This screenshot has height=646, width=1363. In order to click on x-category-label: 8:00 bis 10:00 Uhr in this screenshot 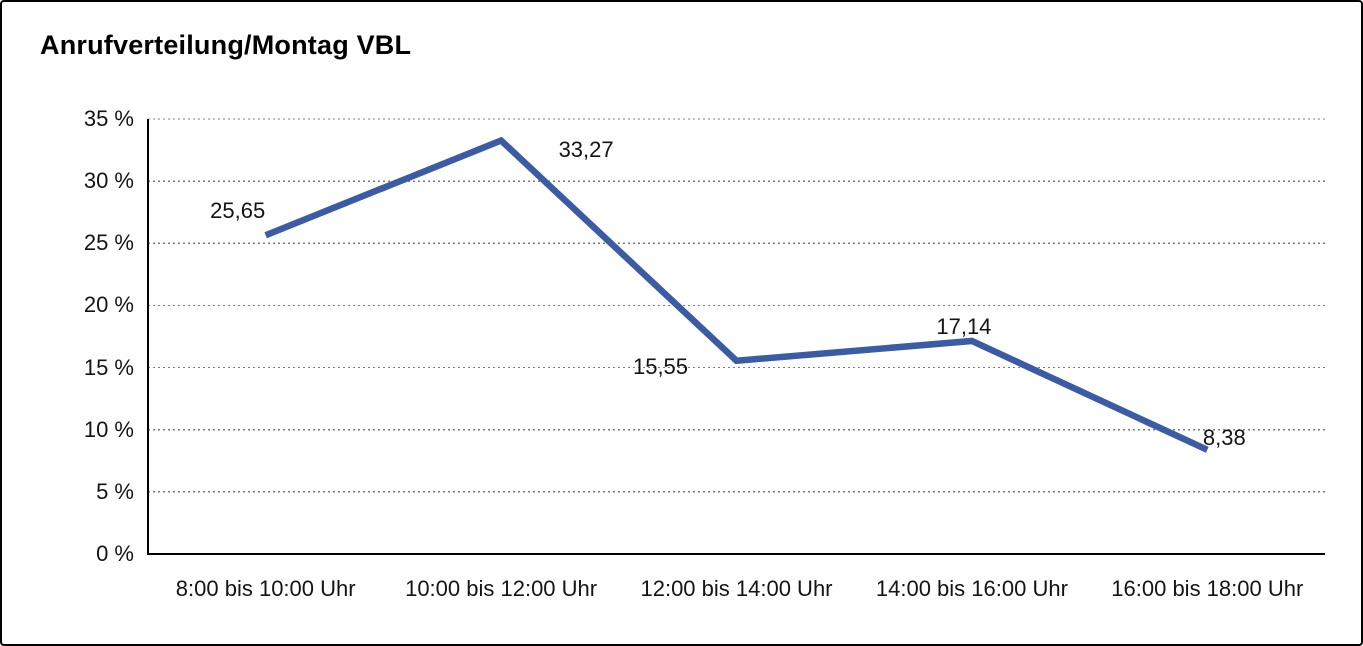, I will do `click(265, 588)`.